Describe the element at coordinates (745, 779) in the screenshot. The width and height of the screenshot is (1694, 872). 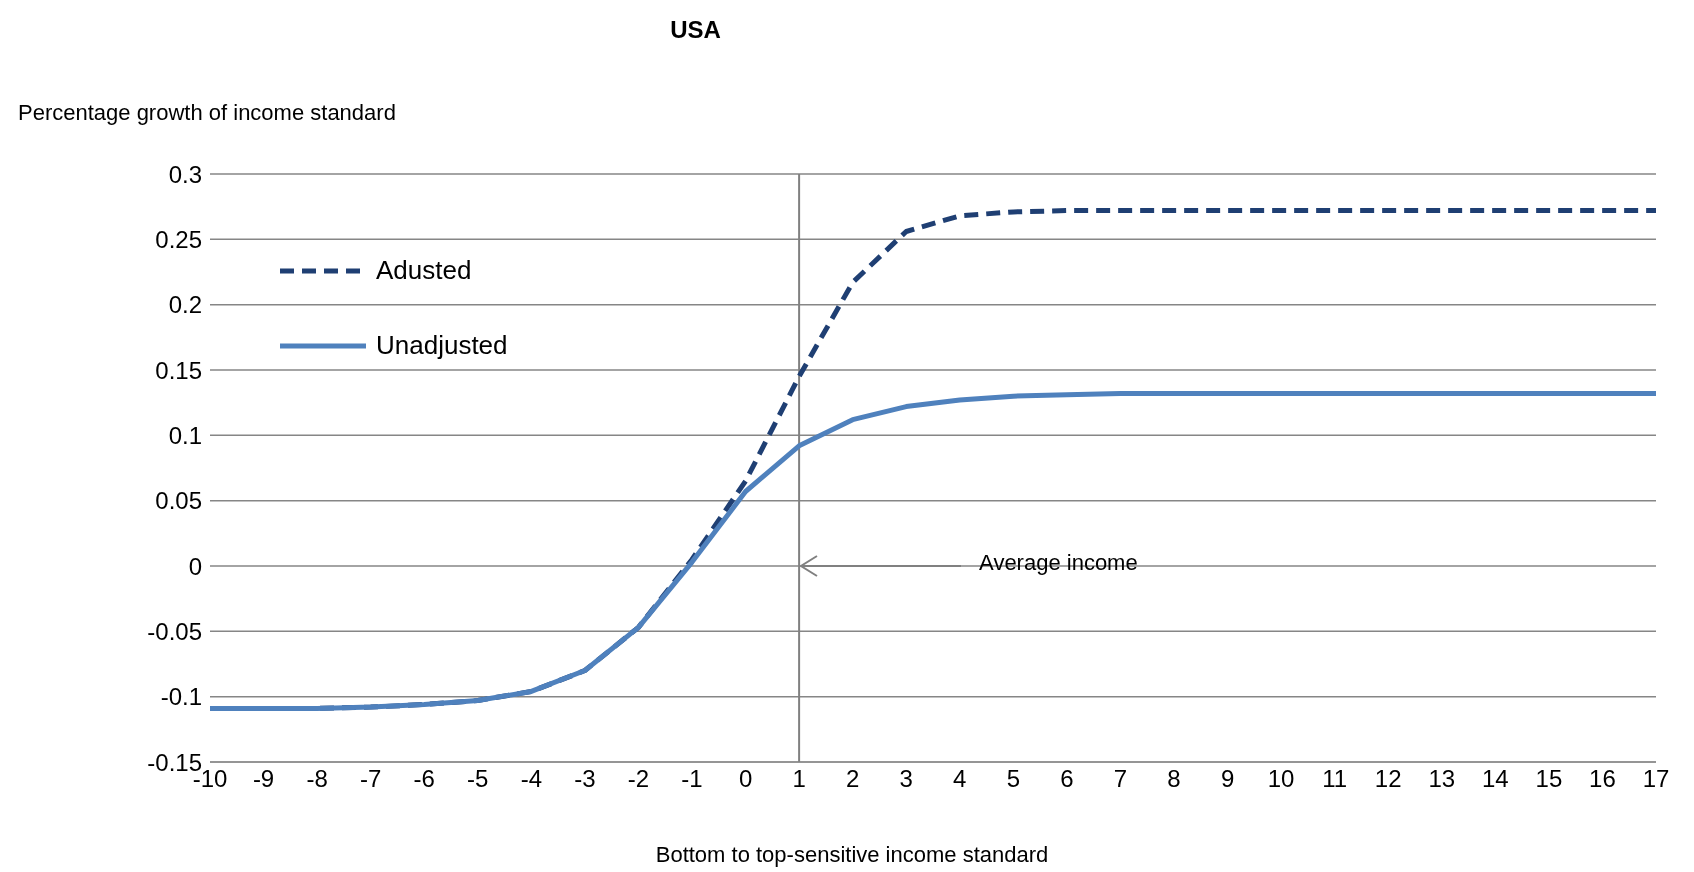
I see `x-tick-label: 0` at that location.